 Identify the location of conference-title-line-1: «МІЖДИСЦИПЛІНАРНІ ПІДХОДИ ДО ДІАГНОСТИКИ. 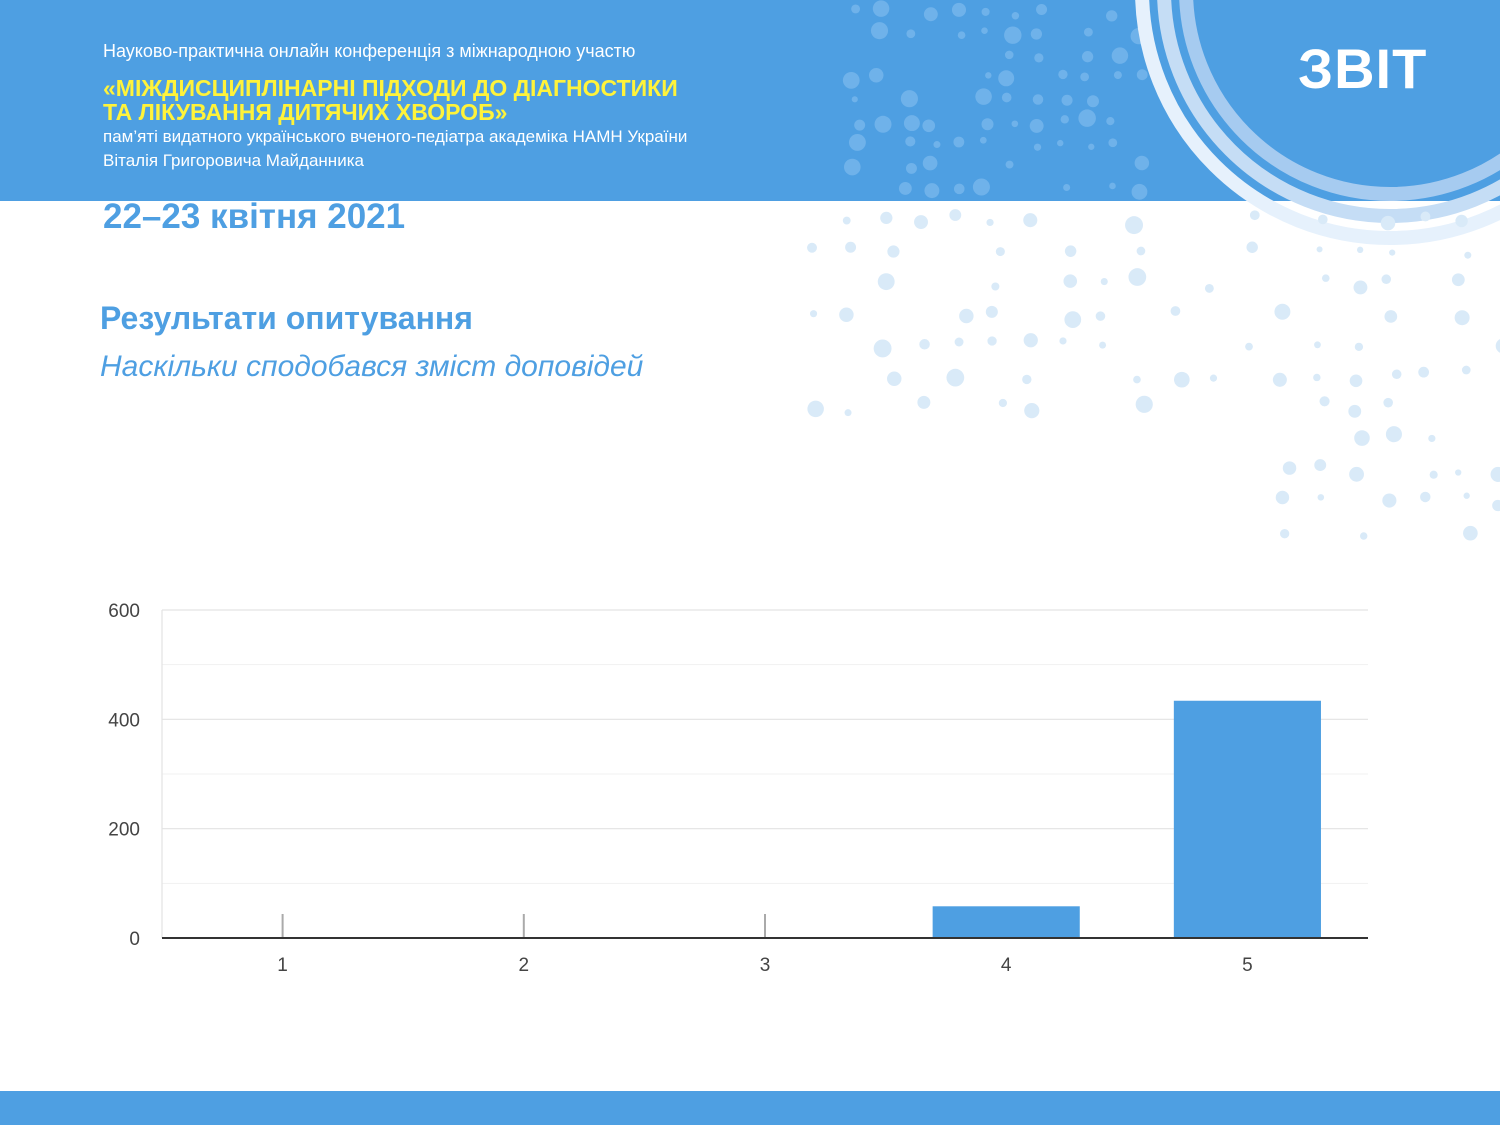
(390, 88).